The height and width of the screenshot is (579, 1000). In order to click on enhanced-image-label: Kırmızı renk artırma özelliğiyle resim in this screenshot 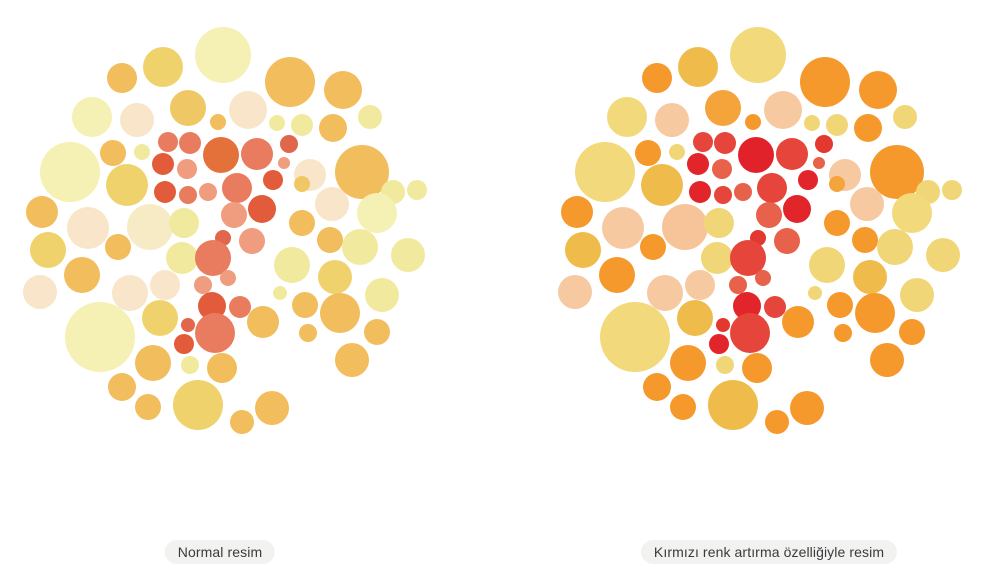, I will do `click(769, 552)`.